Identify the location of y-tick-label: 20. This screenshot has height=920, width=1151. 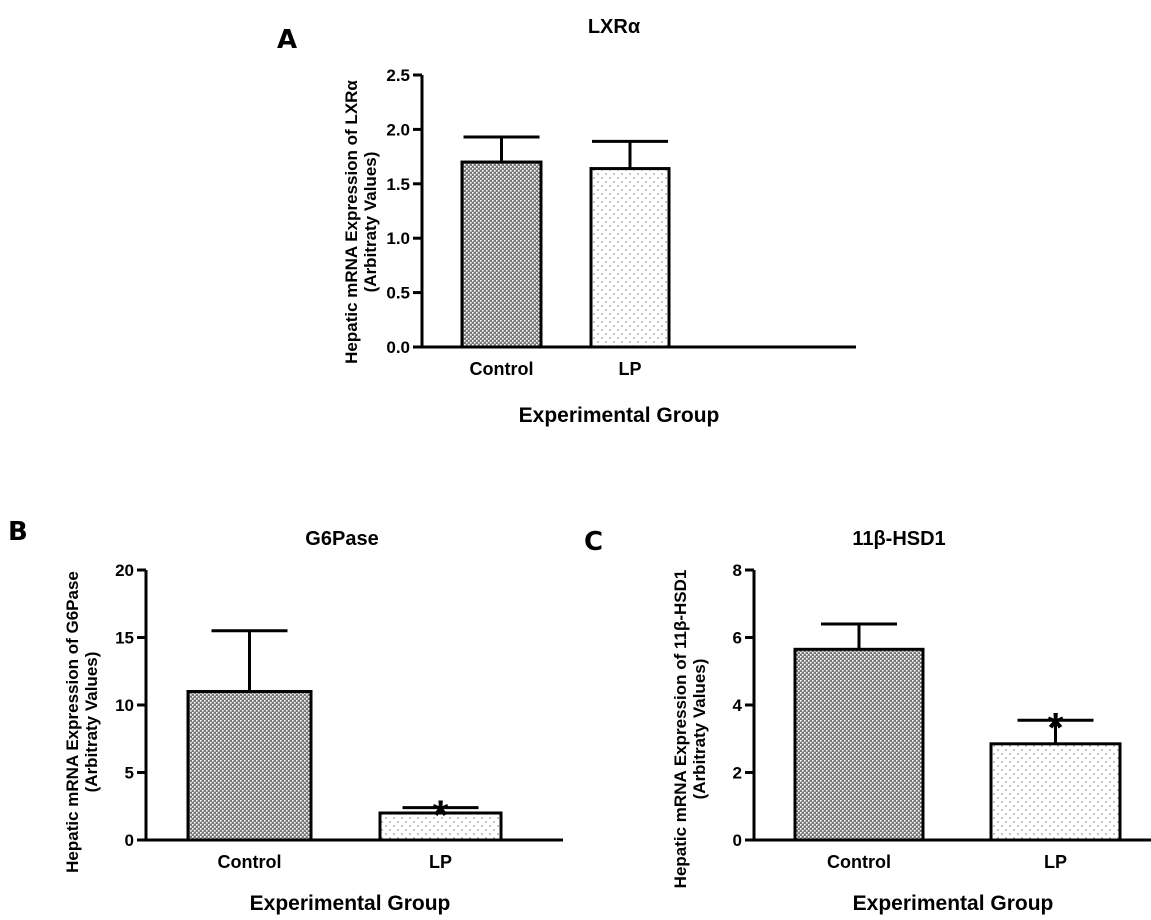
(124, 570).